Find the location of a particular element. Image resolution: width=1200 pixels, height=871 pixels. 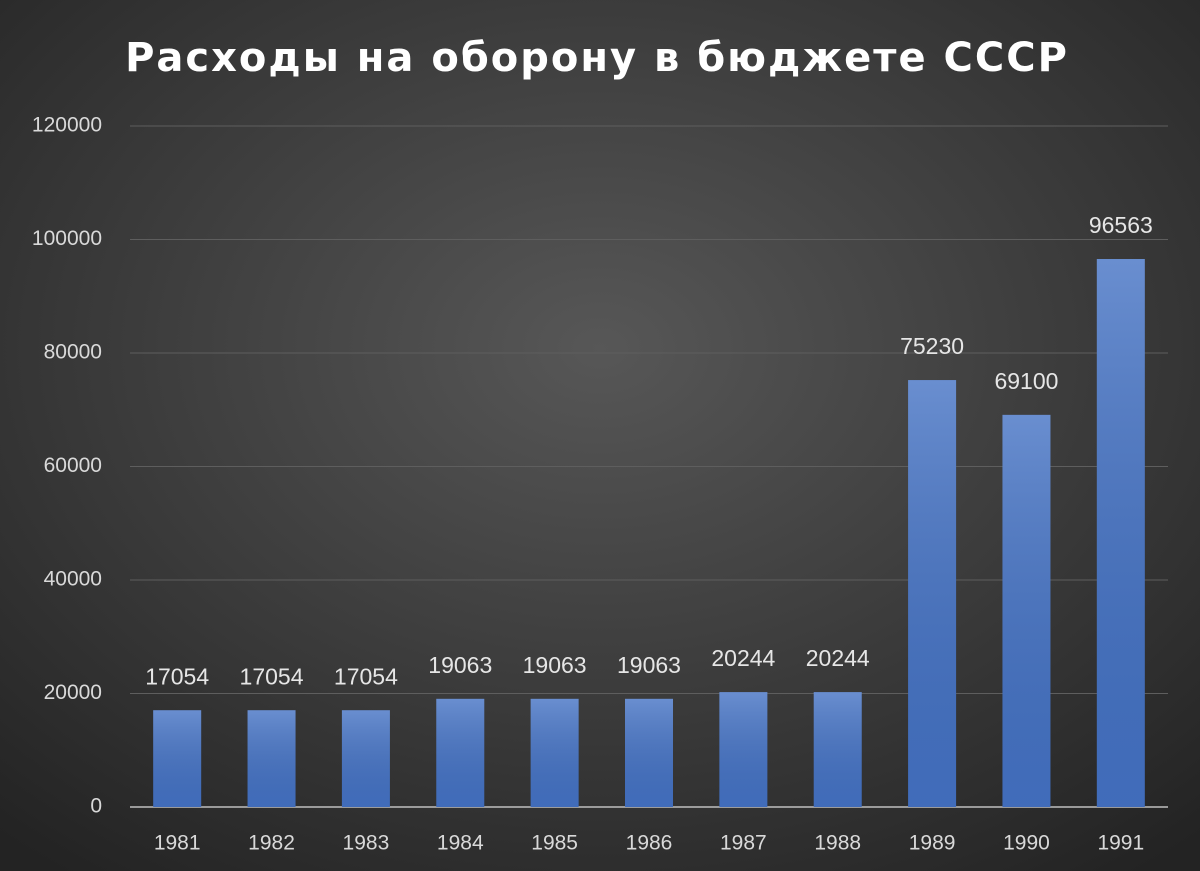

x-tick-label: 1983 is located at coordinates (366, 843).